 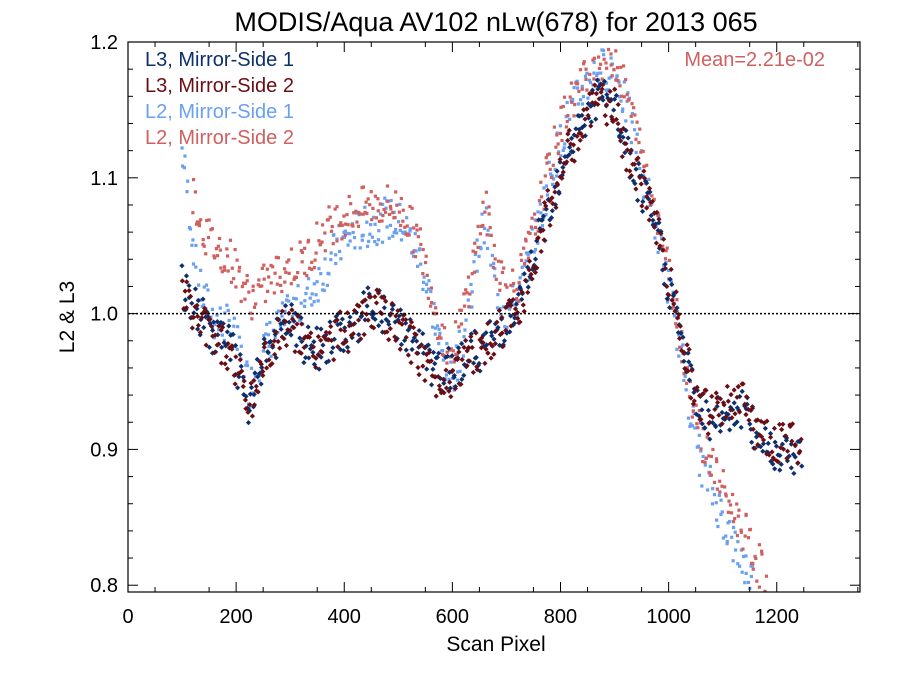 What do you see at coordinates (219, 112) in the screenshot?
I see `legend-entry-3: L2, Mirror-Side 1` at bounding box center [219, 112].